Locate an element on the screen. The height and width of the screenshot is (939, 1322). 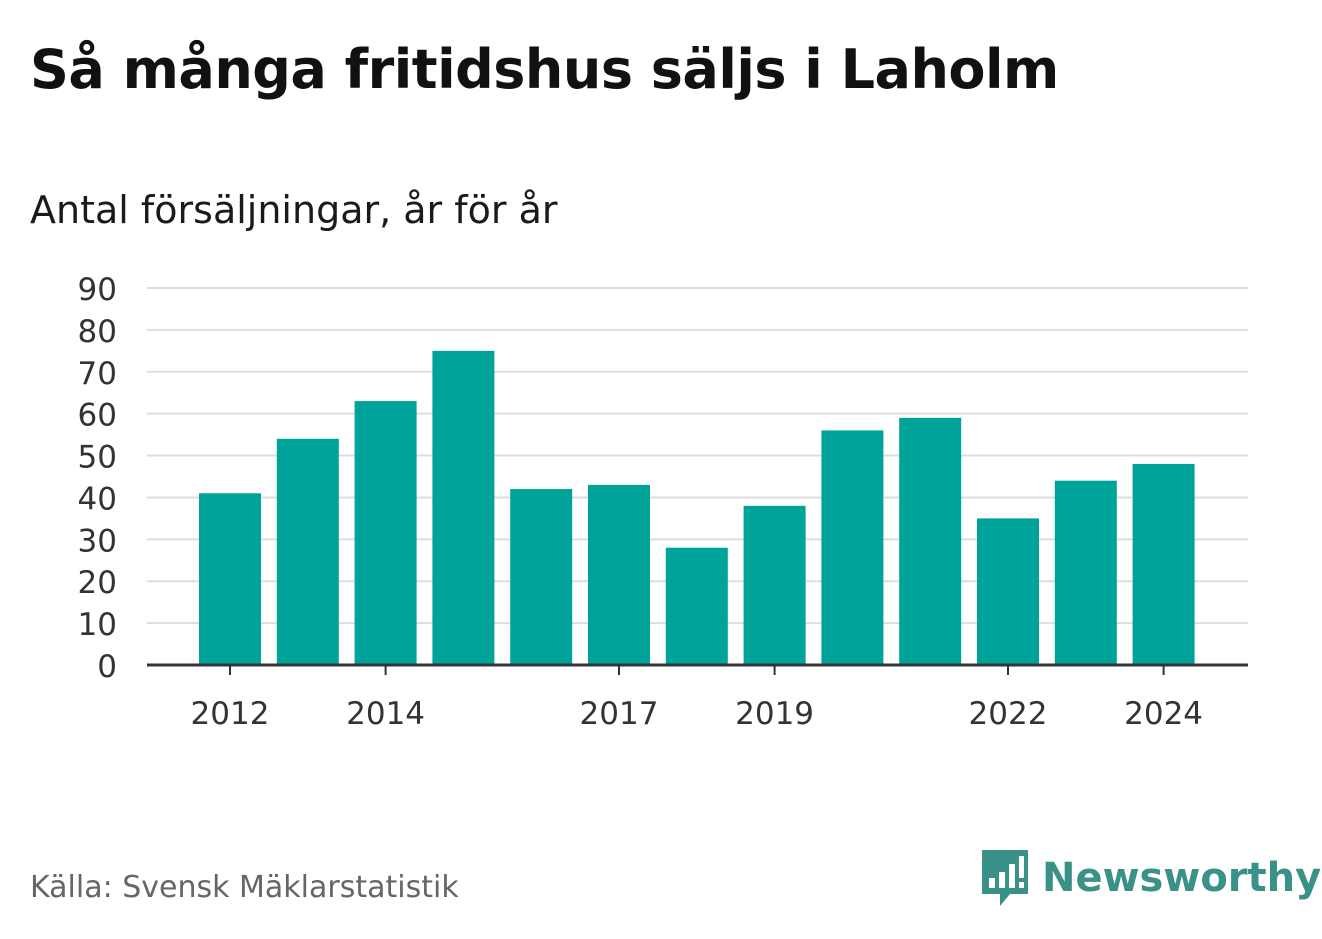
y-tick-label: 30 is located at coordinates (97, 541).